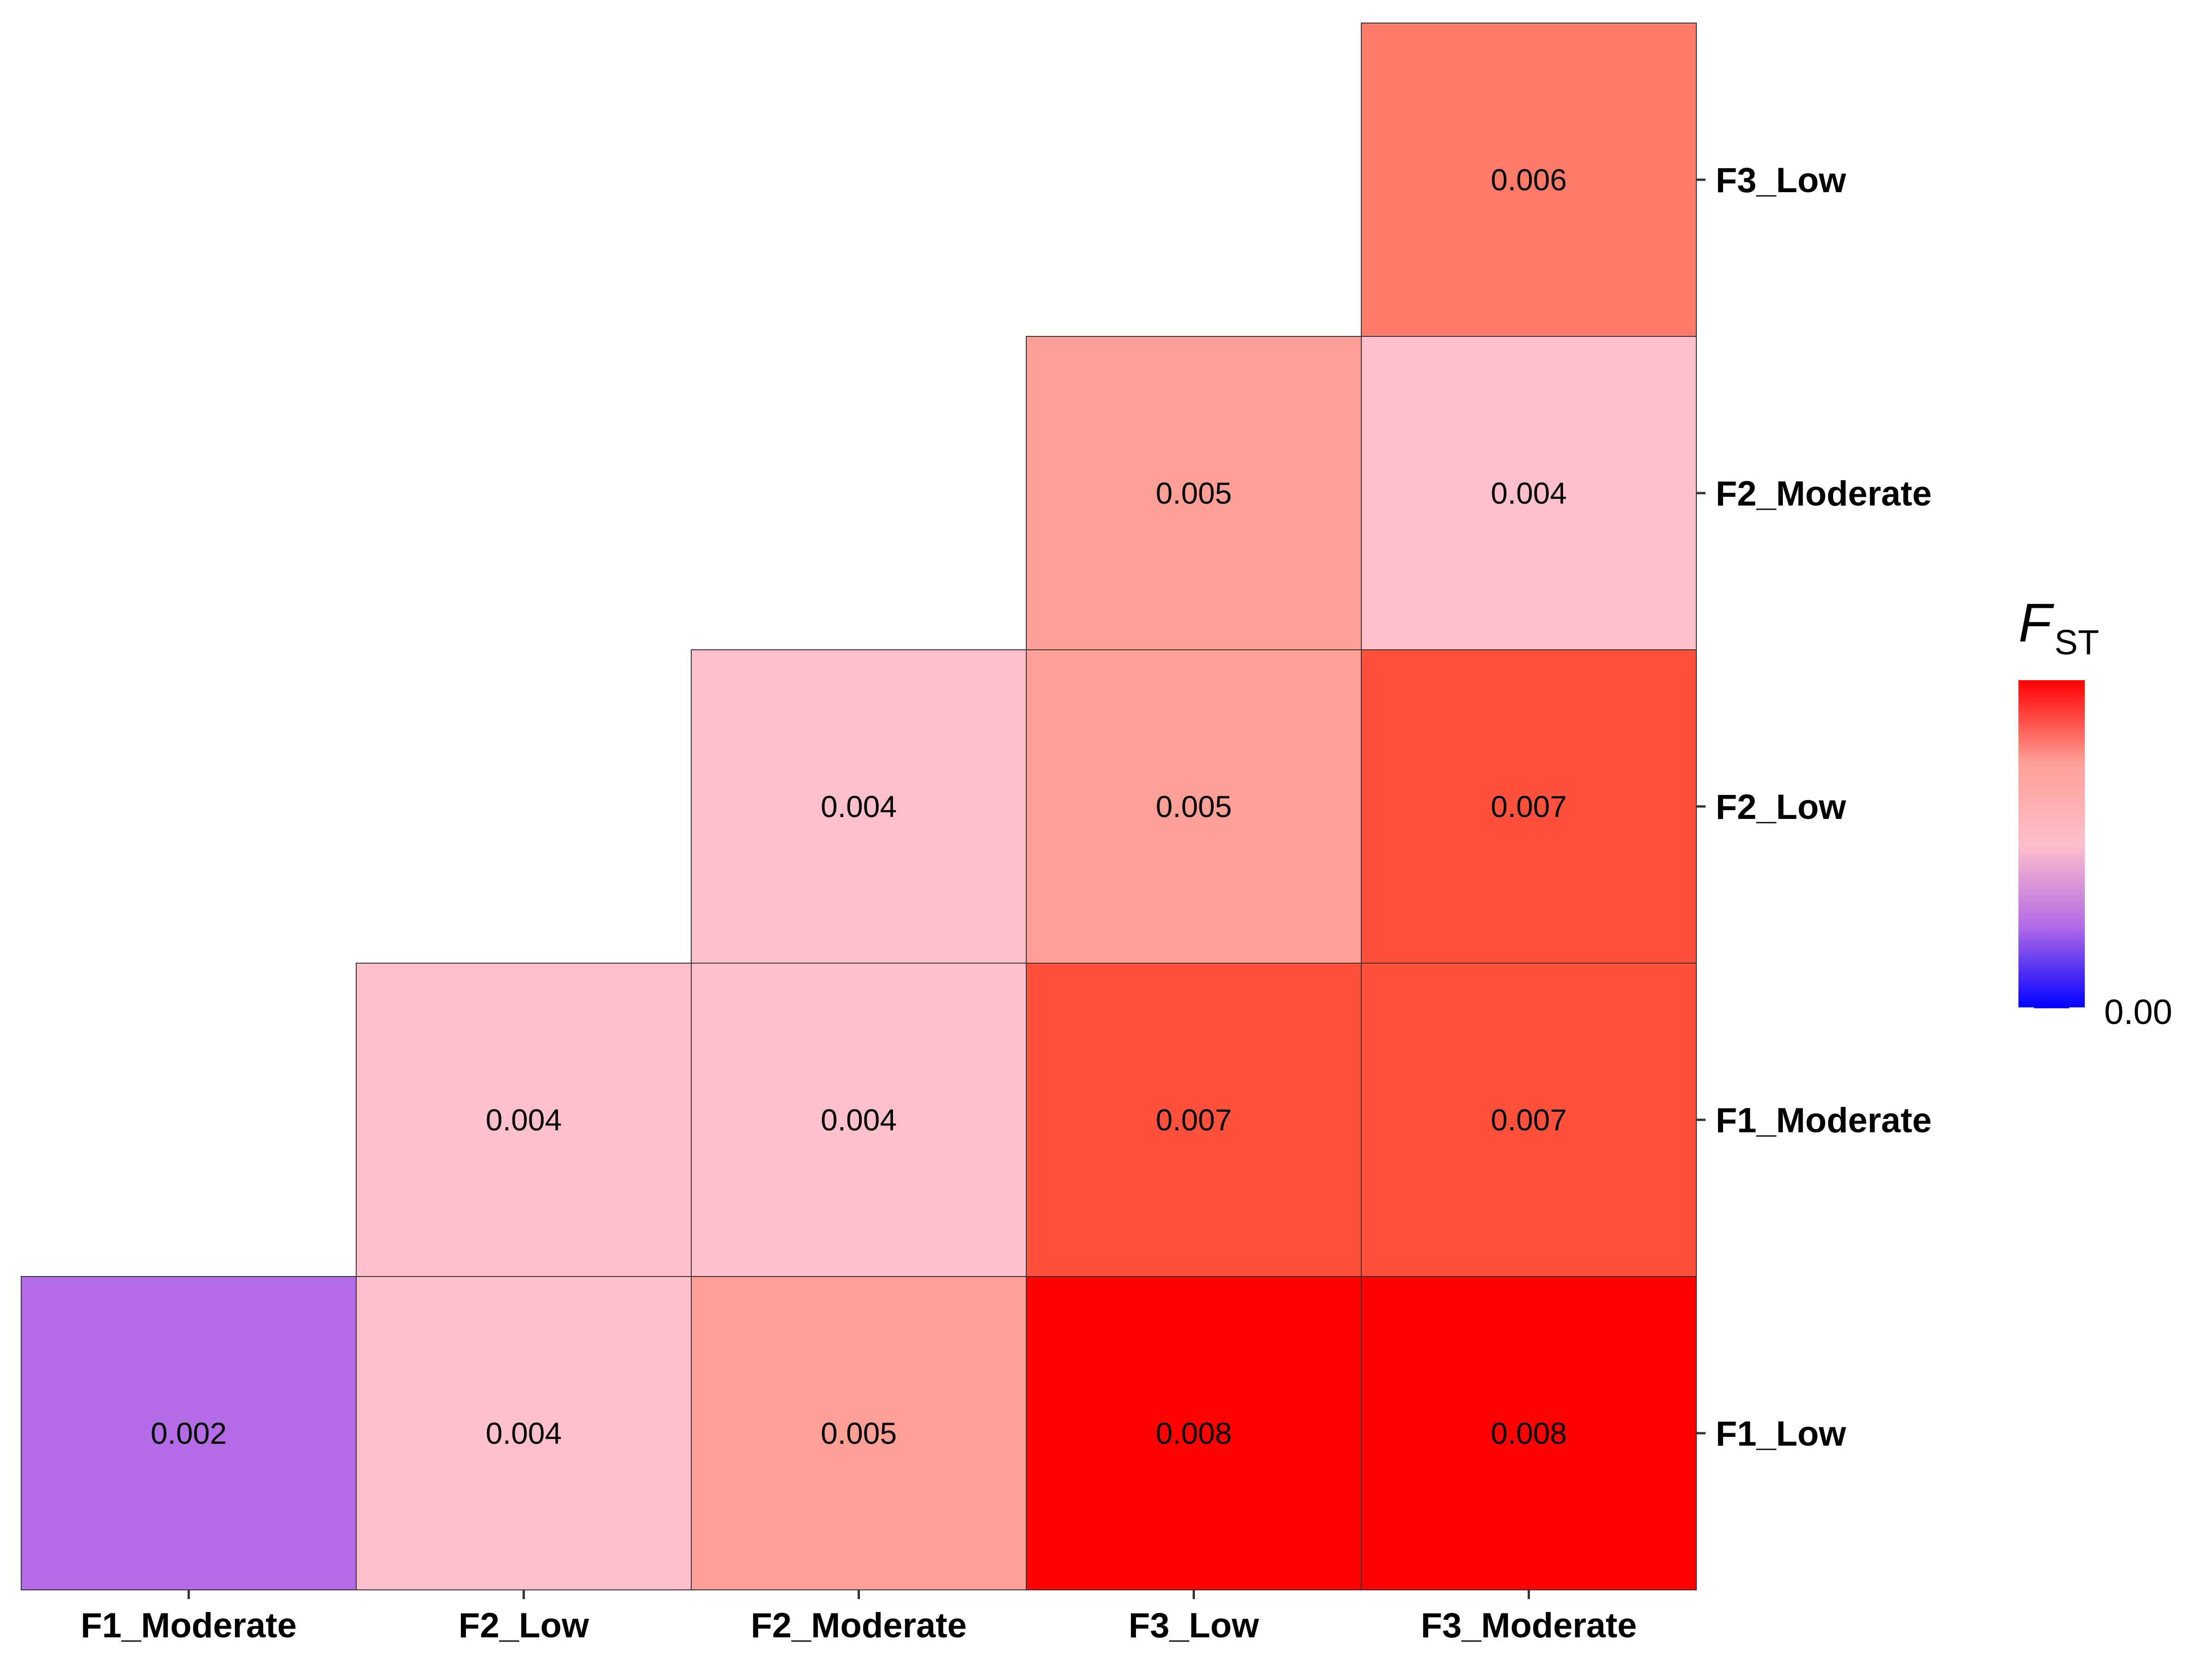  What do you see at coordinates (2051, 844) in the screenshot?
I see `legend-colorbar` at bounding box center [2051, 844].